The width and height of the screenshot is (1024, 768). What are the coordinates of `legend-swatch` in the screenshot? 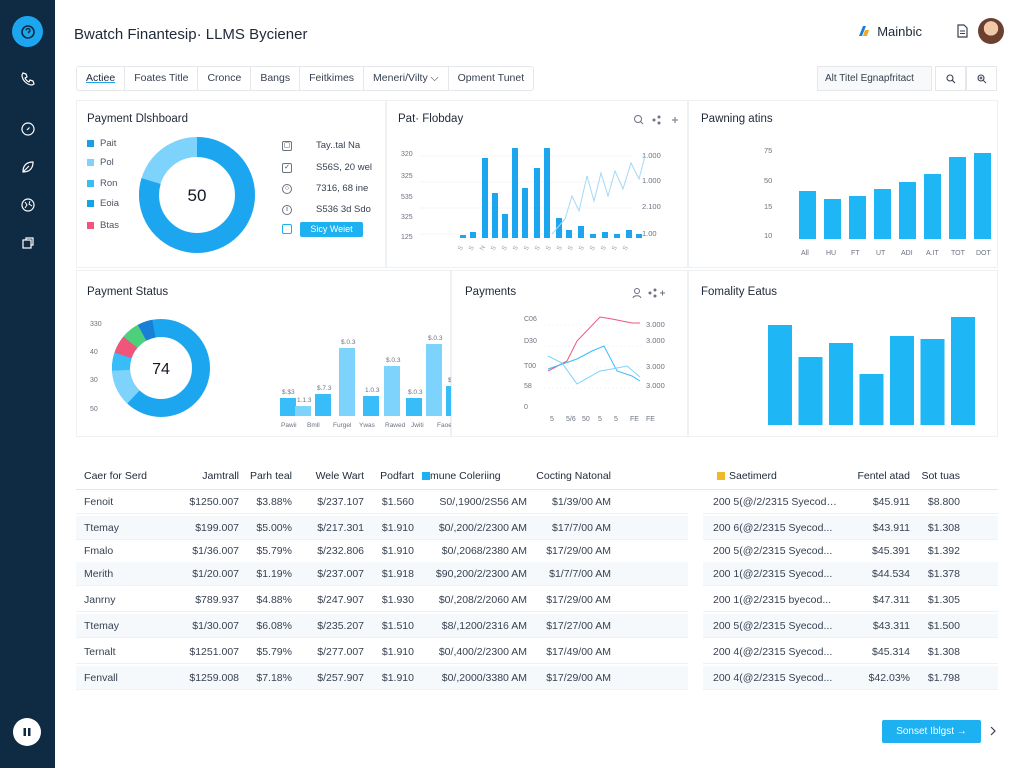 It's located at (90, 143).